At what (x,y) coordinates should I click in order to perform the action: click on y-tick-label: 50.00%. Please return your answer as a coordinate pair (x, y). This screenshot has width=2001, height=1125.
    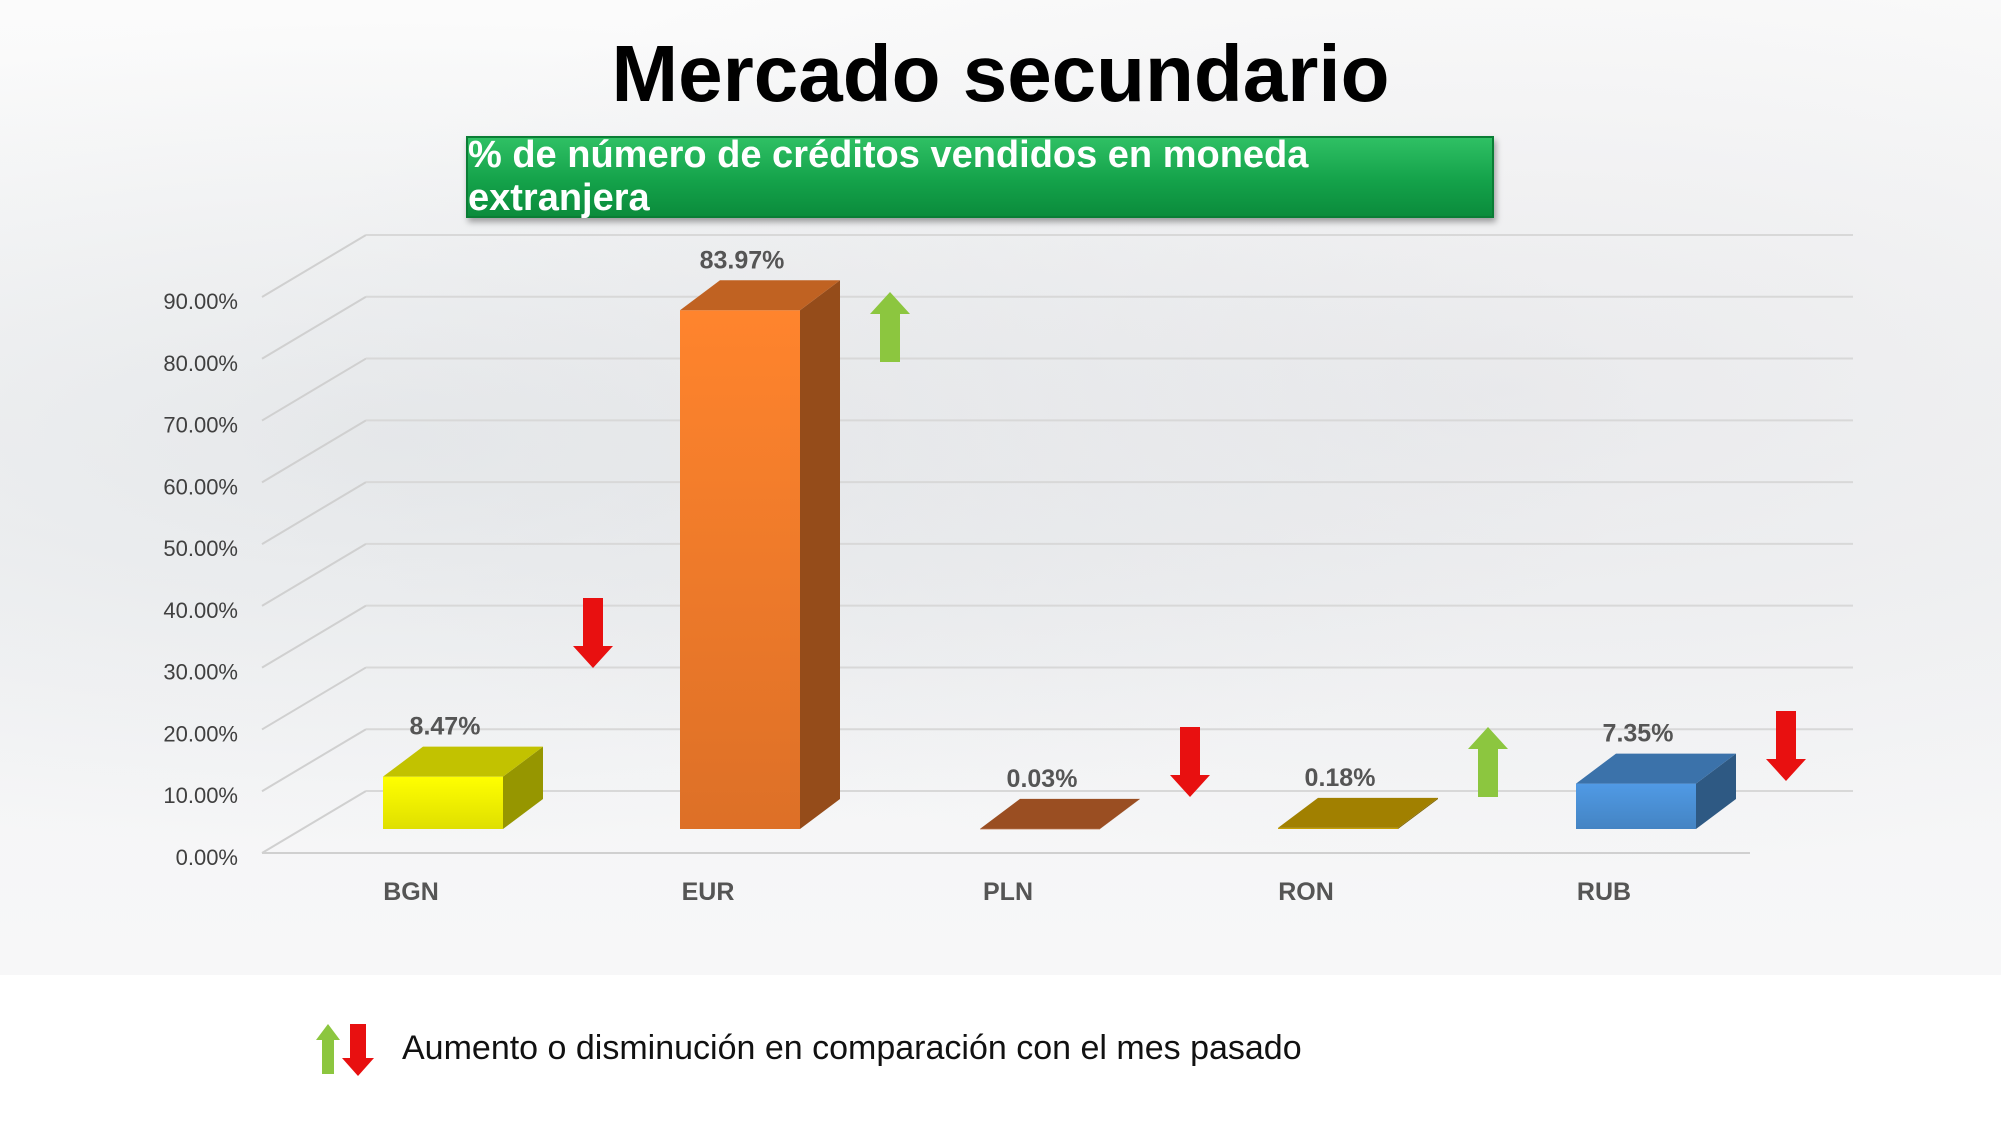
    Looking at the image, I should click on (200, 548).